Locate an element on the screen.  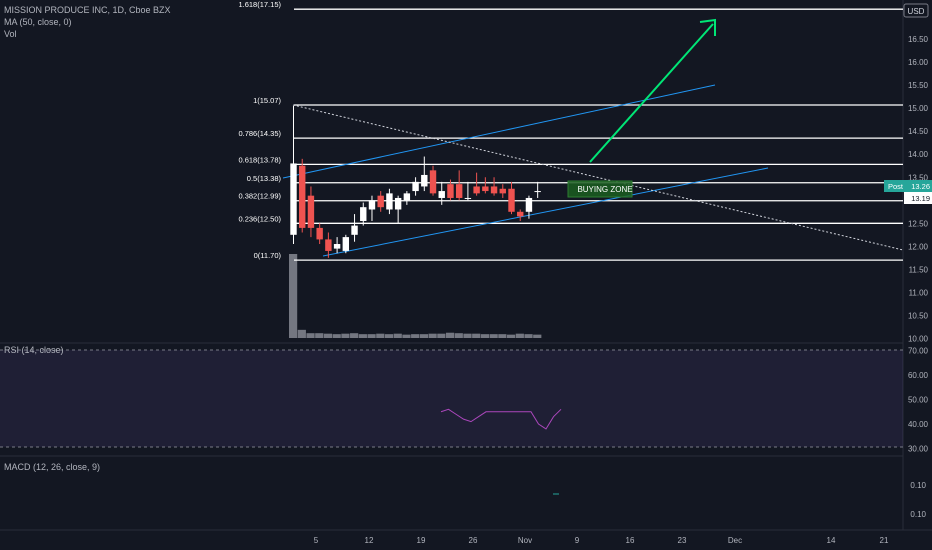
price-tick-label: 12.00 is located at coordinates (918, 246).